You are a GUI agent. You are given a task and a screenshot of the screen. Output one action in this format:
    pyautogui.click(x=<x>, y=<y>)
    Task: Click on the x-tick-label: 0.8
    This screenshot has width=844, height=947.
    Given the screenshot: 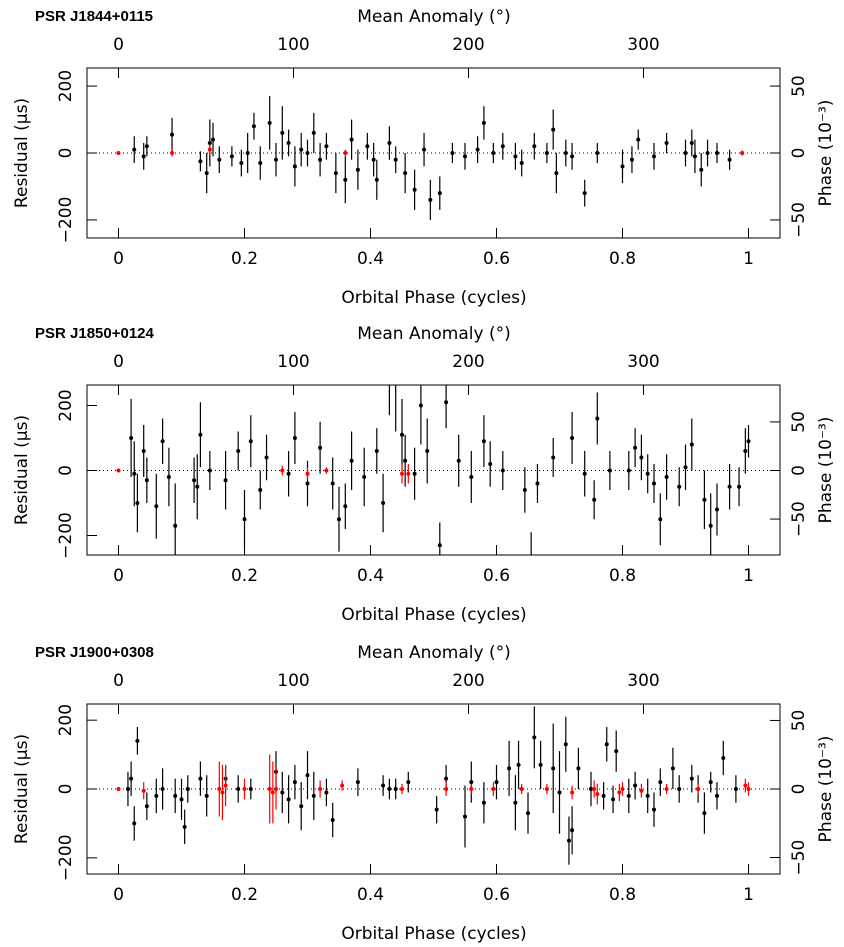 What is the action you would take?
    pyautogui.click(x=622, y=259)
    